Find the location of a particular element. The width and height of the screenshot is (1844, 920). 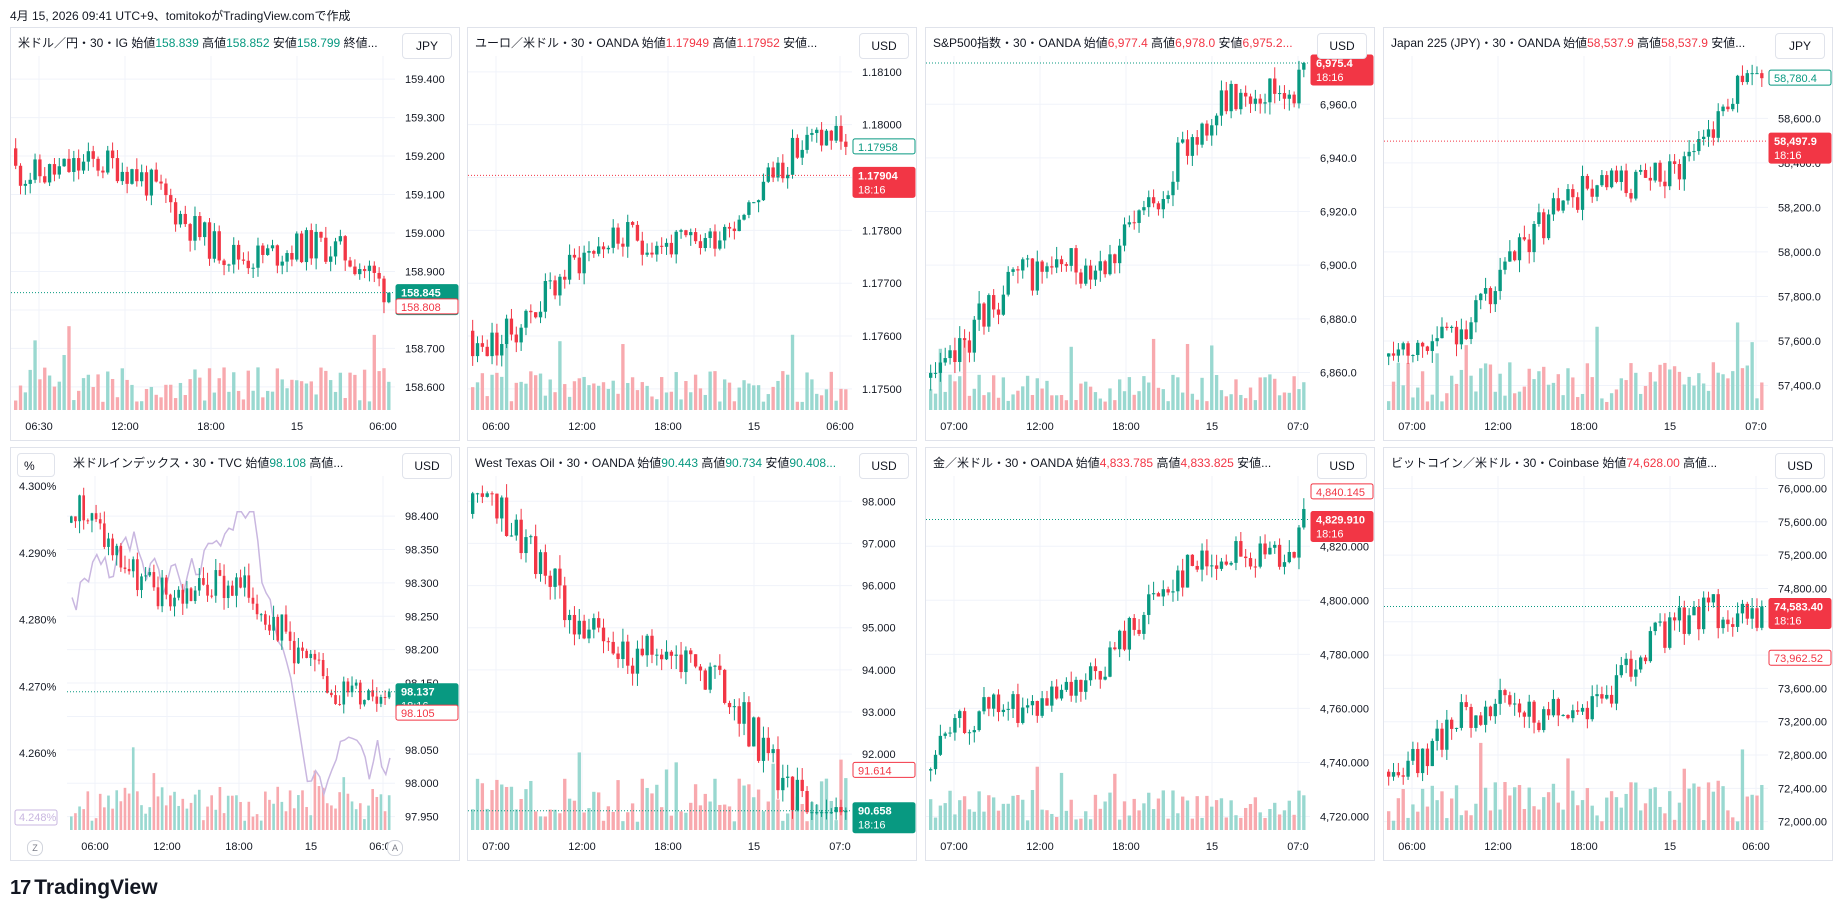

y-tick-label: 4,740.000 is located at coordinates (1344, 763).